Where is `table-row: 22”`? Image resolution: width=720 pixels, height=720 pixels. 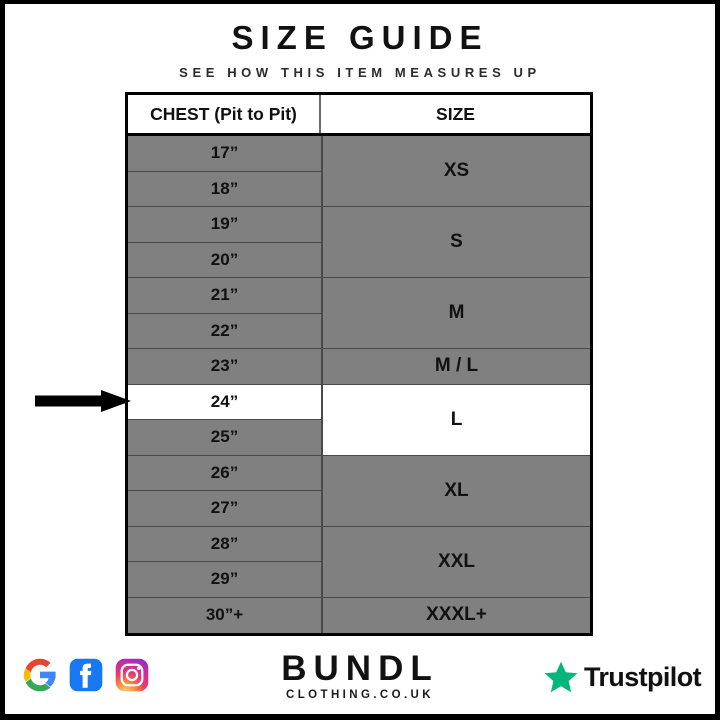 table-row: 22” is located at coordinates (224, 331).